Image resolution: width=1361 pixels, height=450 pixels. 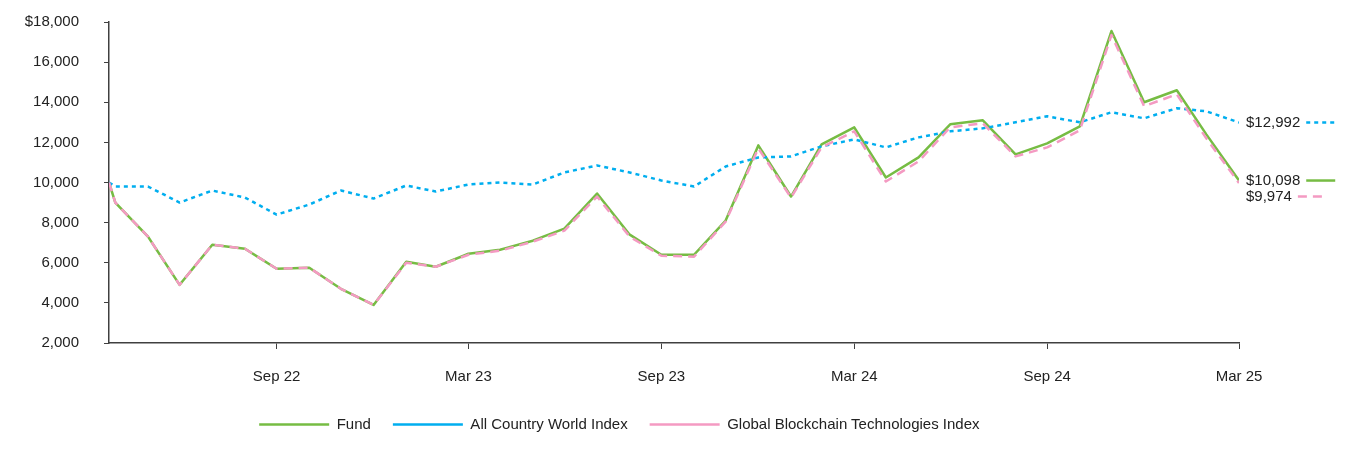 I want to click on data-label: $10,098, so click(x=1273, y=179).